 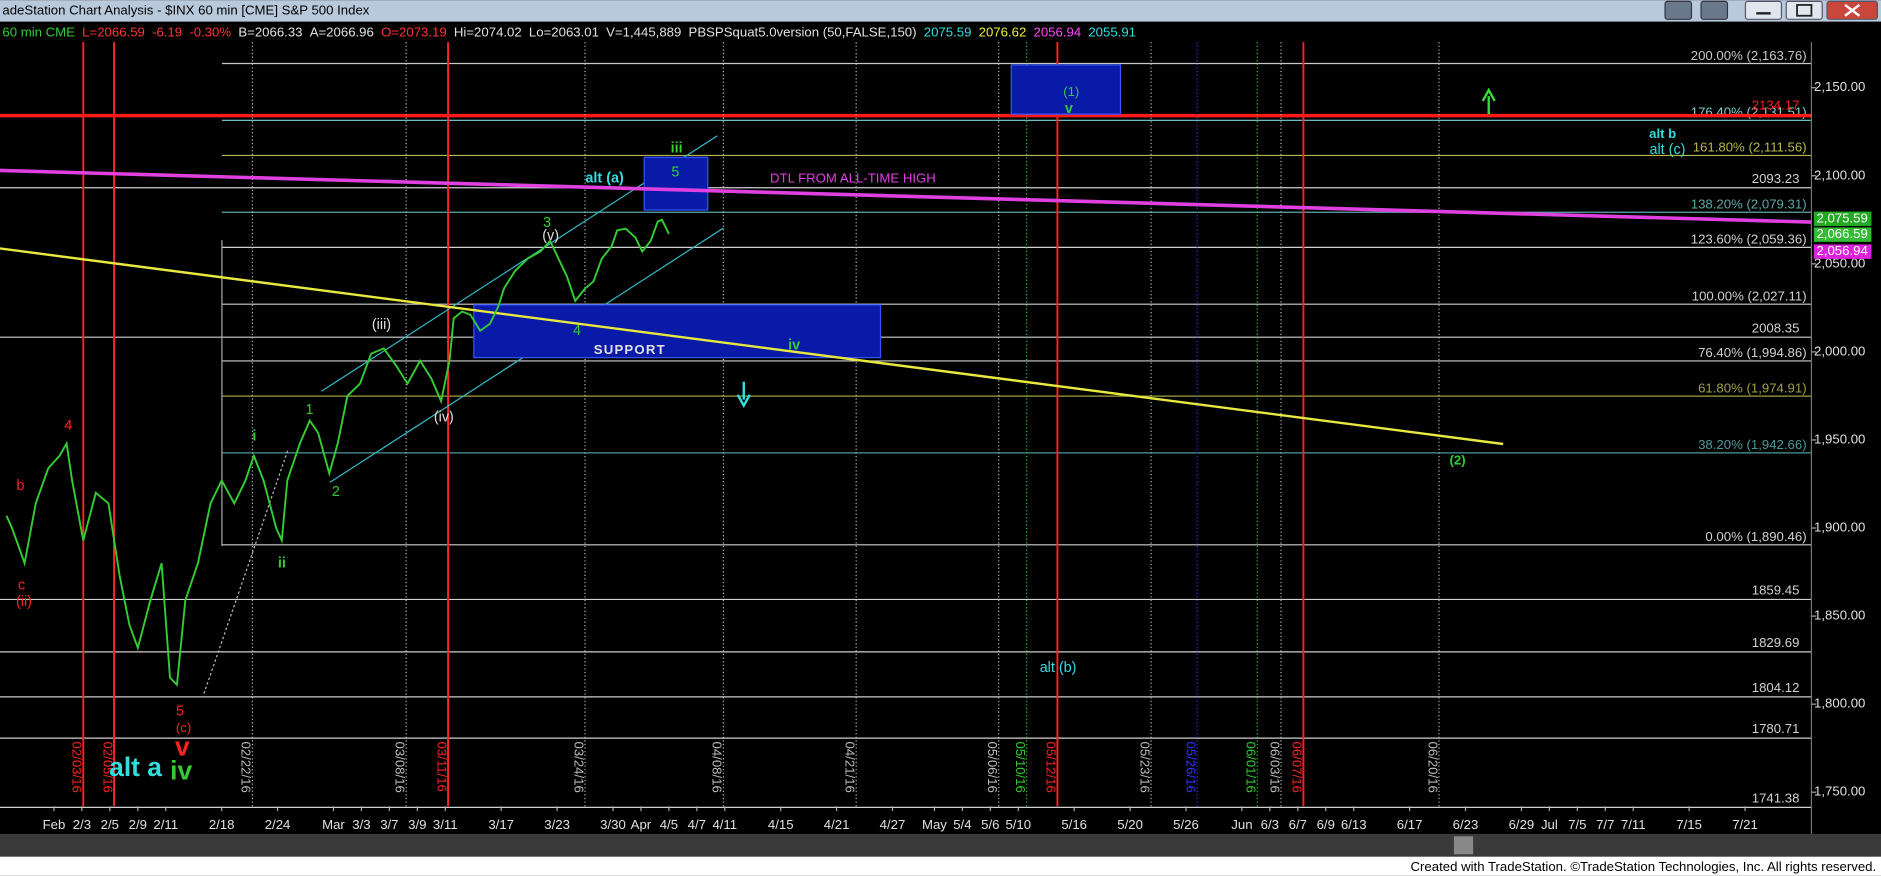 I want to click on wave-label: alt b, so click(x=1662, y=133).